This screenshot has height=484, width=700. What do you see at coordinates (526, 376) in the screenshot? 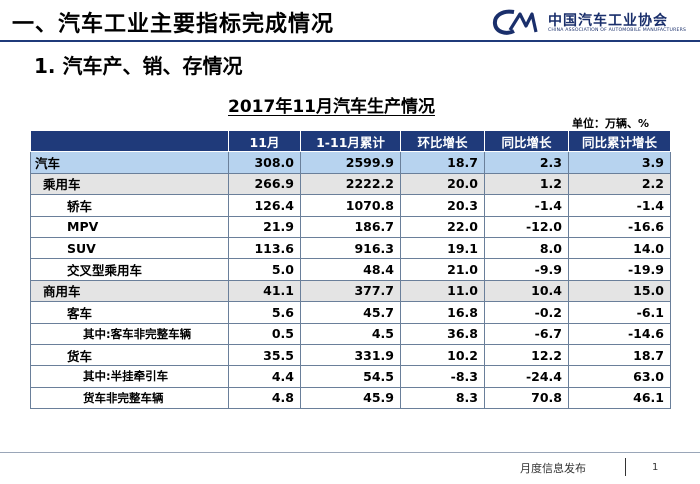
I see `table-cell: -24.4` at bounding box center [526, 376].